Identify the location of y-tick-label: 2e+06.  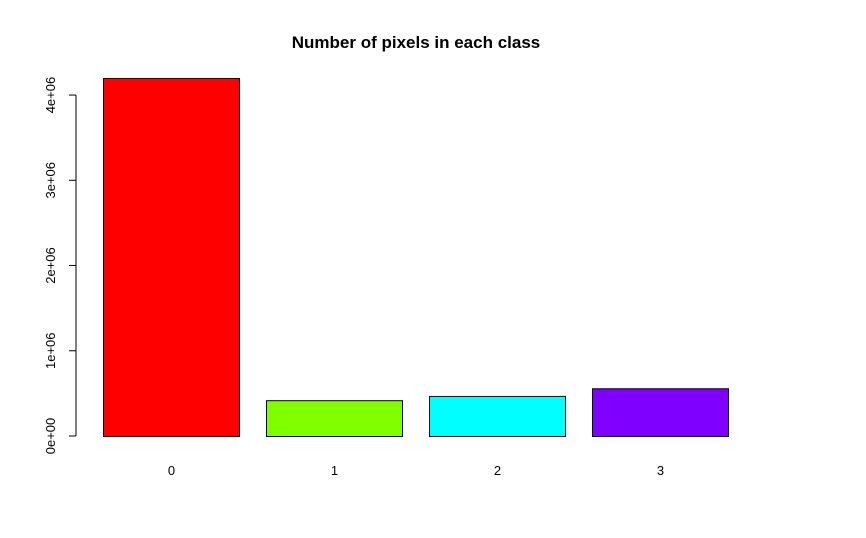
(50, 265).